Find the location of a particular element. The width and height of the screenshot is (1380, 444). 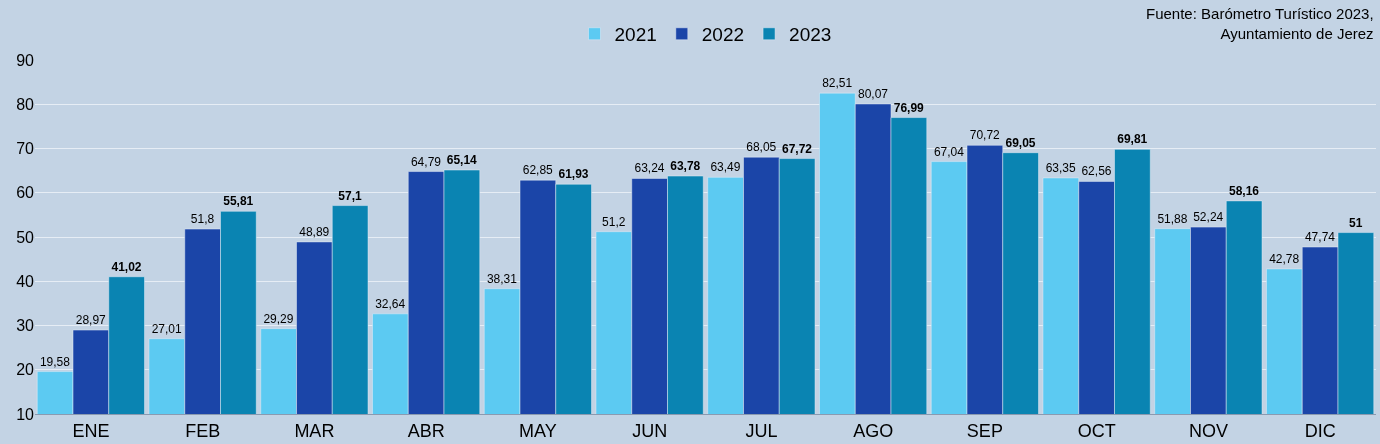

data-label: 38,31 is located at coordinates (502, 278).